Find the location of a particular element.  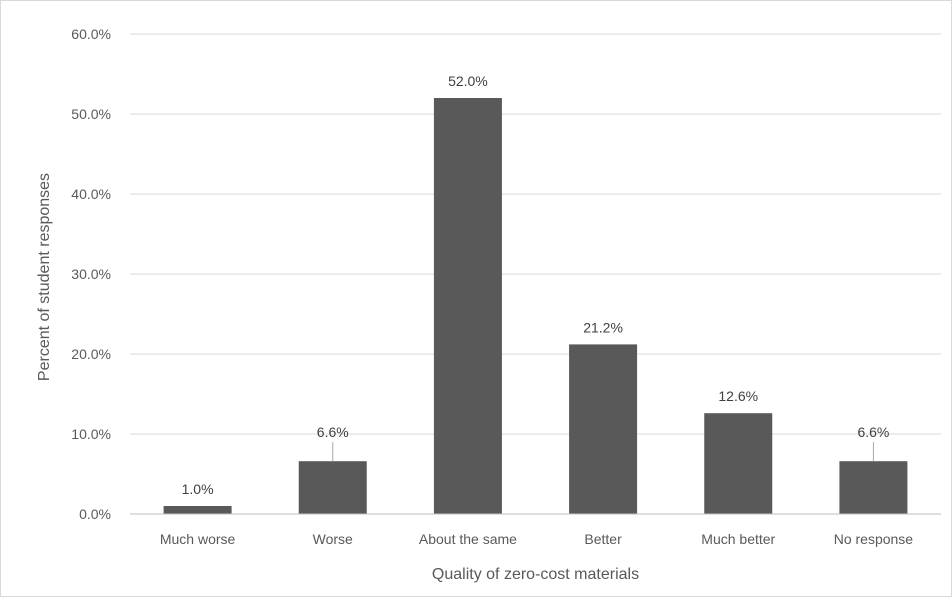

y-axis-tick-labels: 0.0% 10.0% 20.0% 30.0% 40.0% 50.0% 60.0% is located at coordinates (91, 274).